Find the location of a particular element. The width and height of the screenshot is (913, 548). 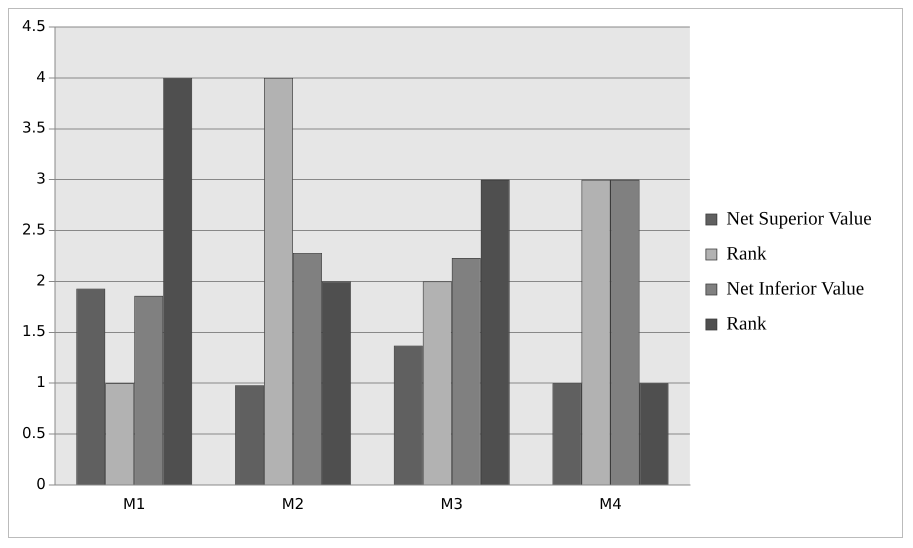

legend-label: Net Inferior Value is located at coordinates (795, 289).